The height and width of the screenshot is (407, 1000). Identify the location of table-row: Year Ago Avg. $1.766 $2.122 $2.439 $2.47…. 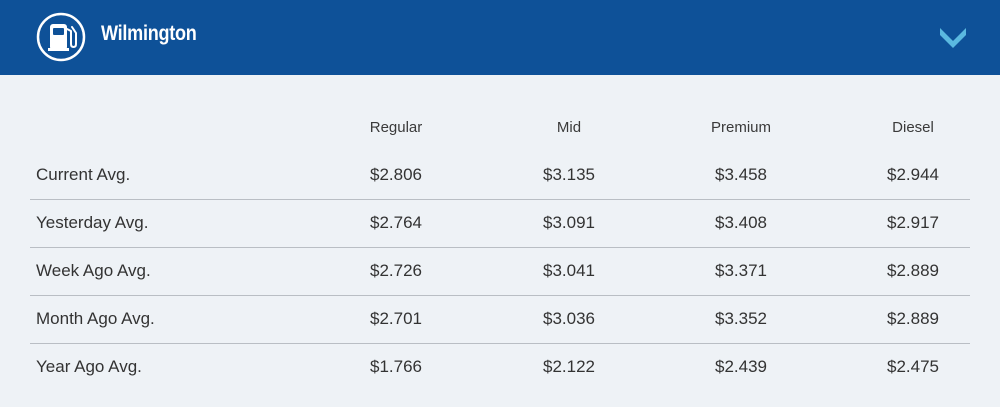
(500, 368).